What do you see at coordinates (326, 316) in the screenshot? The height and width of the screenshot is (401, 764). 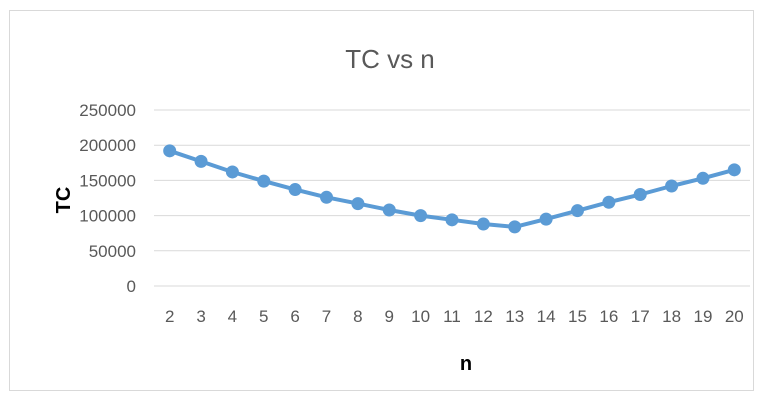 I see `x-tick-label: 7` at bounding box center [326, 316].